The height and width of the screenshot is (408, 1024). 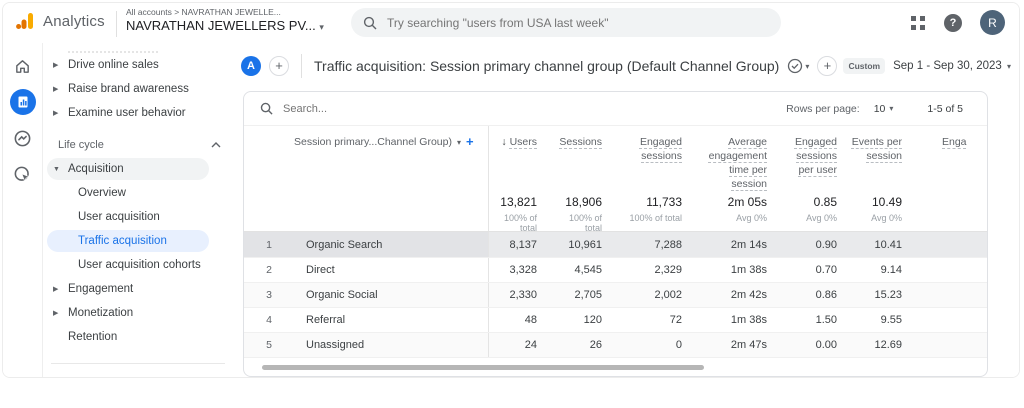 I want to click on add-dimension-icon: +, so click(x=469, y=141).